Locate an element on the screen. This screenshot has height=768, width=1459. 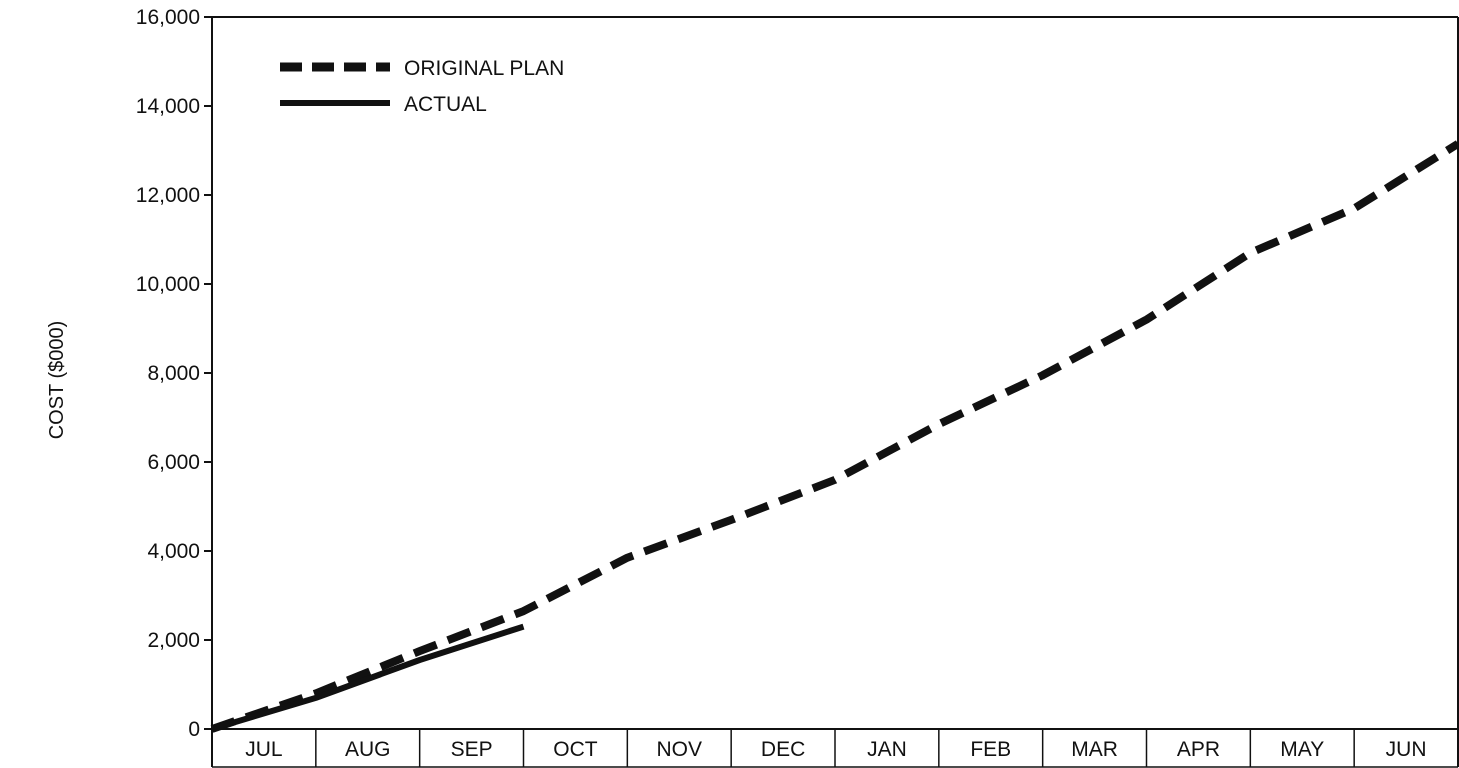
x-tick-label: FEB is located at coordinates (990, 749).